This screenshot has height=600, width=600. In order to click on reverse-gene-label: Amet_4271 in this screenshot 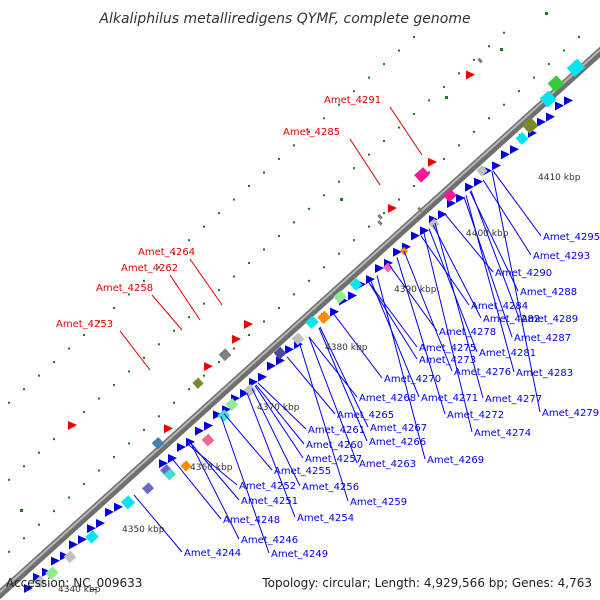, I will do `click(449, 398)`.